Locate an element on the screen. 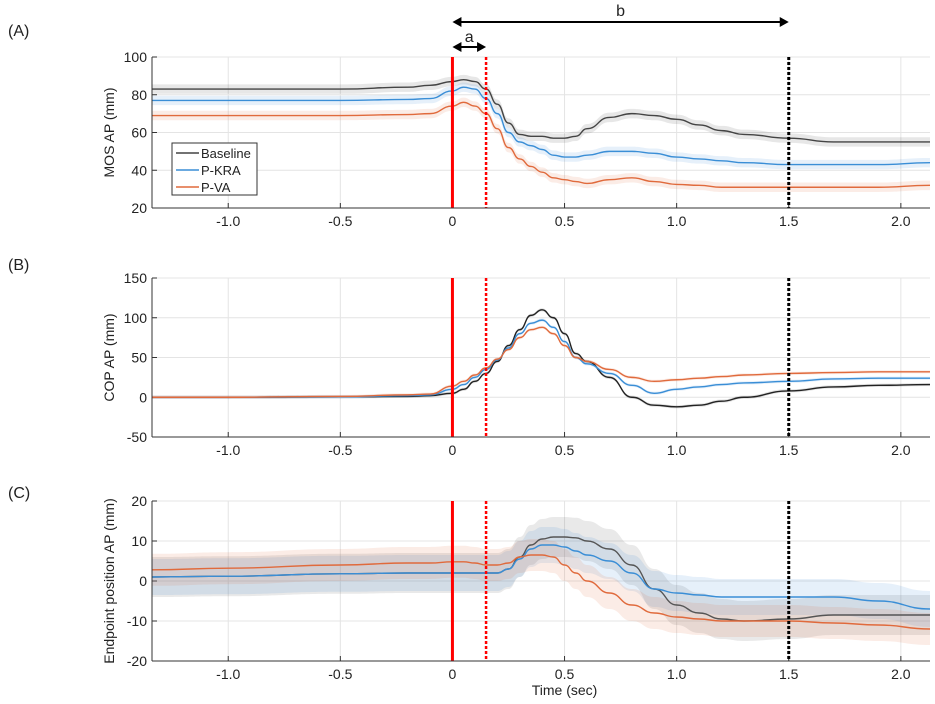  legend-entry: P-KRA is located at coordinates (221, 170).